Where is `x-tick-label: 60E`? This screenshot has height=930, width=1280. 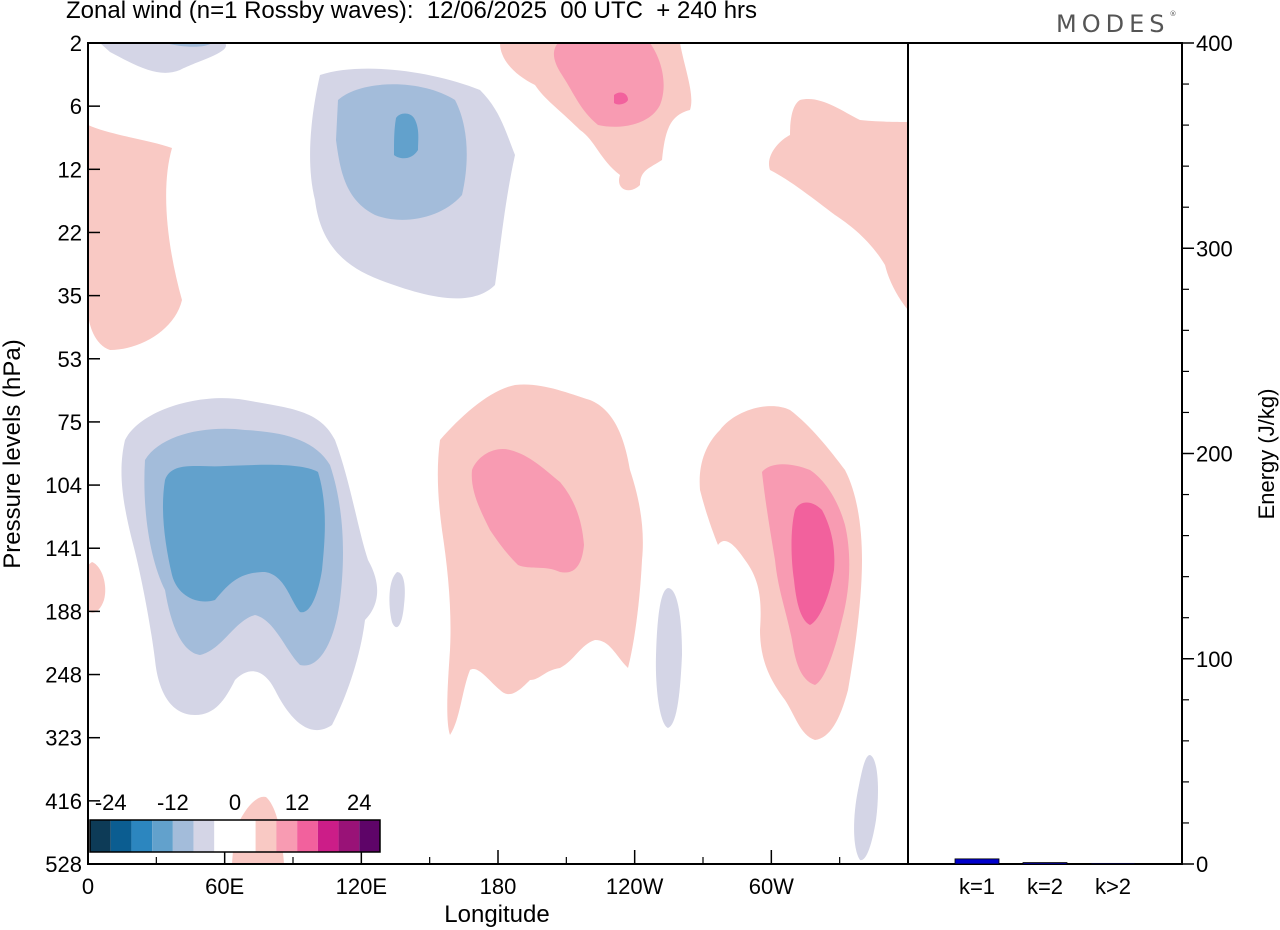
x-tick-label: 60E is located at coordinates (224, 886).